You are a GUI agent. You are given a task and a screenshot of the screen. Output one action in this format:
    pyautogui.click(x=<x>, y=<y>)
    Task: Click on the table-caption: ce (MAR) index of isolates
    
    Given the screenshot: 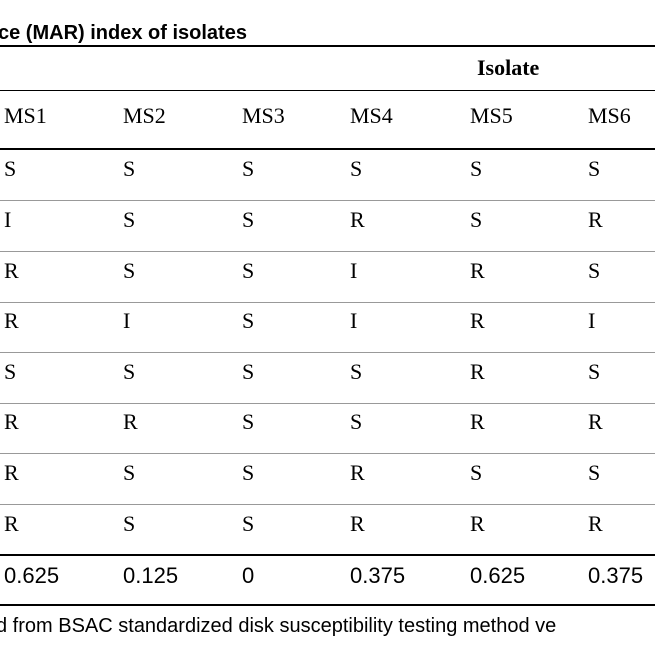 What is the action you would take?
    pyautogui.click(x=123, y=33)
    